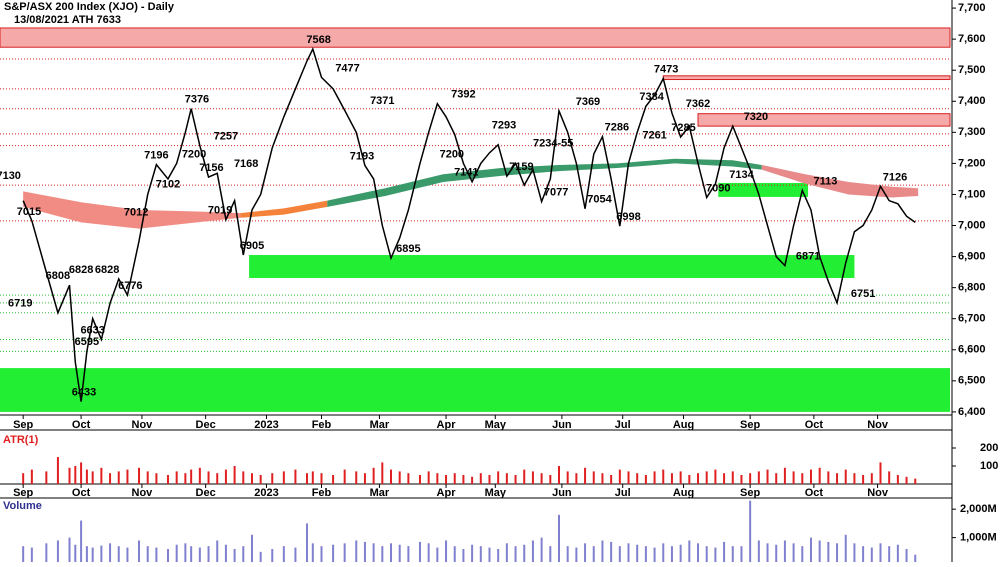 The height and width of the screenshot is (567, 1000). I want to click on annotation: 6595, so click(87, 342).